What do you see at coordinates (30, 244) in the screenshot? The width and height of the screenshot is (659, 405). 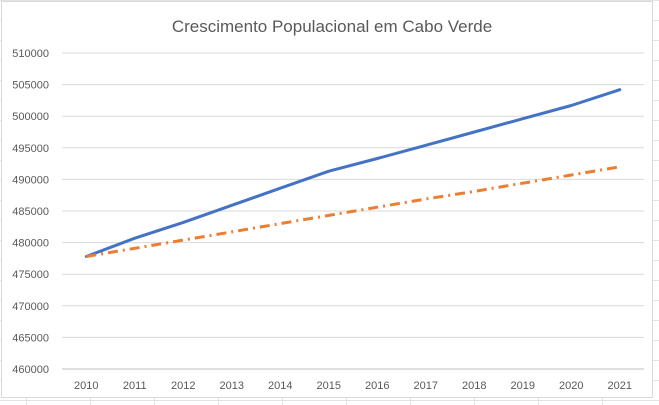 I see `y-tick-label: 480000` at bounding box center [30, 244].